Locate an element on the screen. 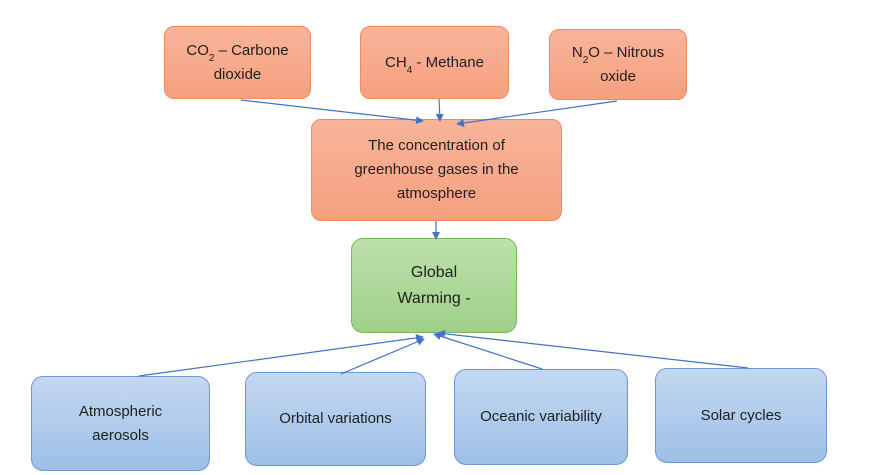 The height and width of the screenshot is (475, 882). node-ch4-label: CH4 - Methane is located at coordinates (434, 64).